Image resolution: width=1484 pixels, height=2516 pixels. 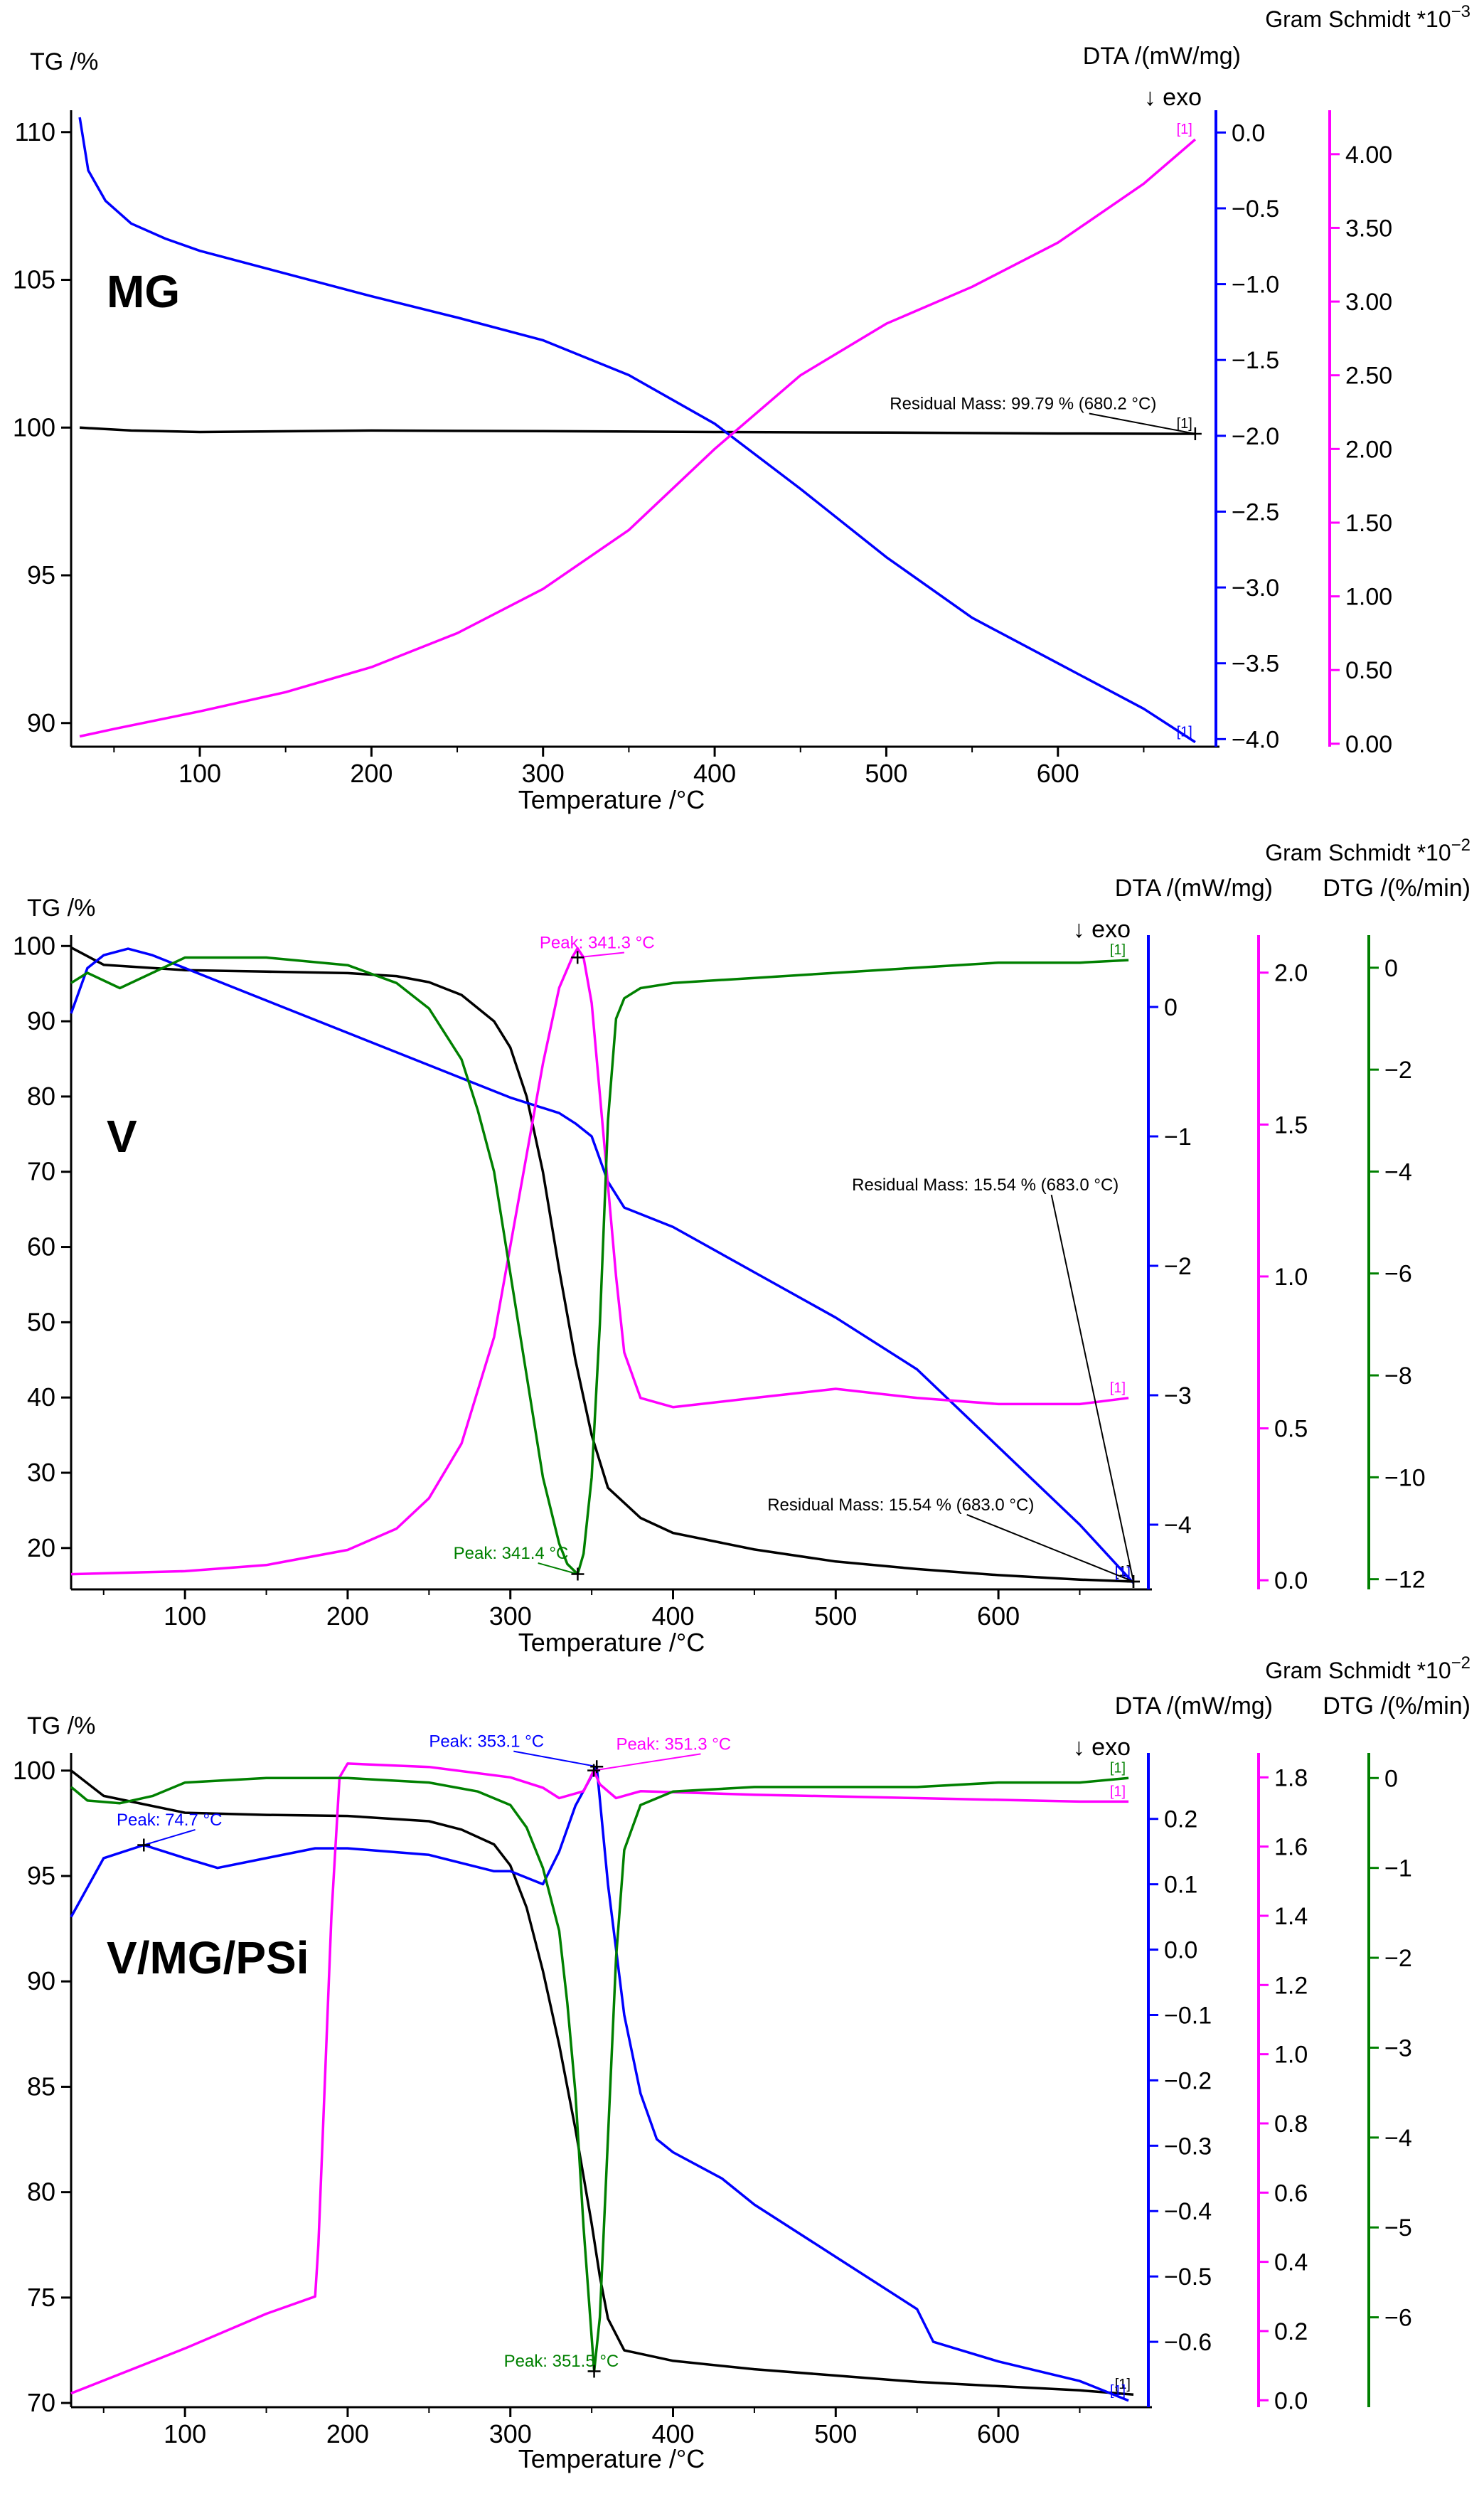 I want to click on dta-tick-label: −0.1, so click(x=1188, y=2016).